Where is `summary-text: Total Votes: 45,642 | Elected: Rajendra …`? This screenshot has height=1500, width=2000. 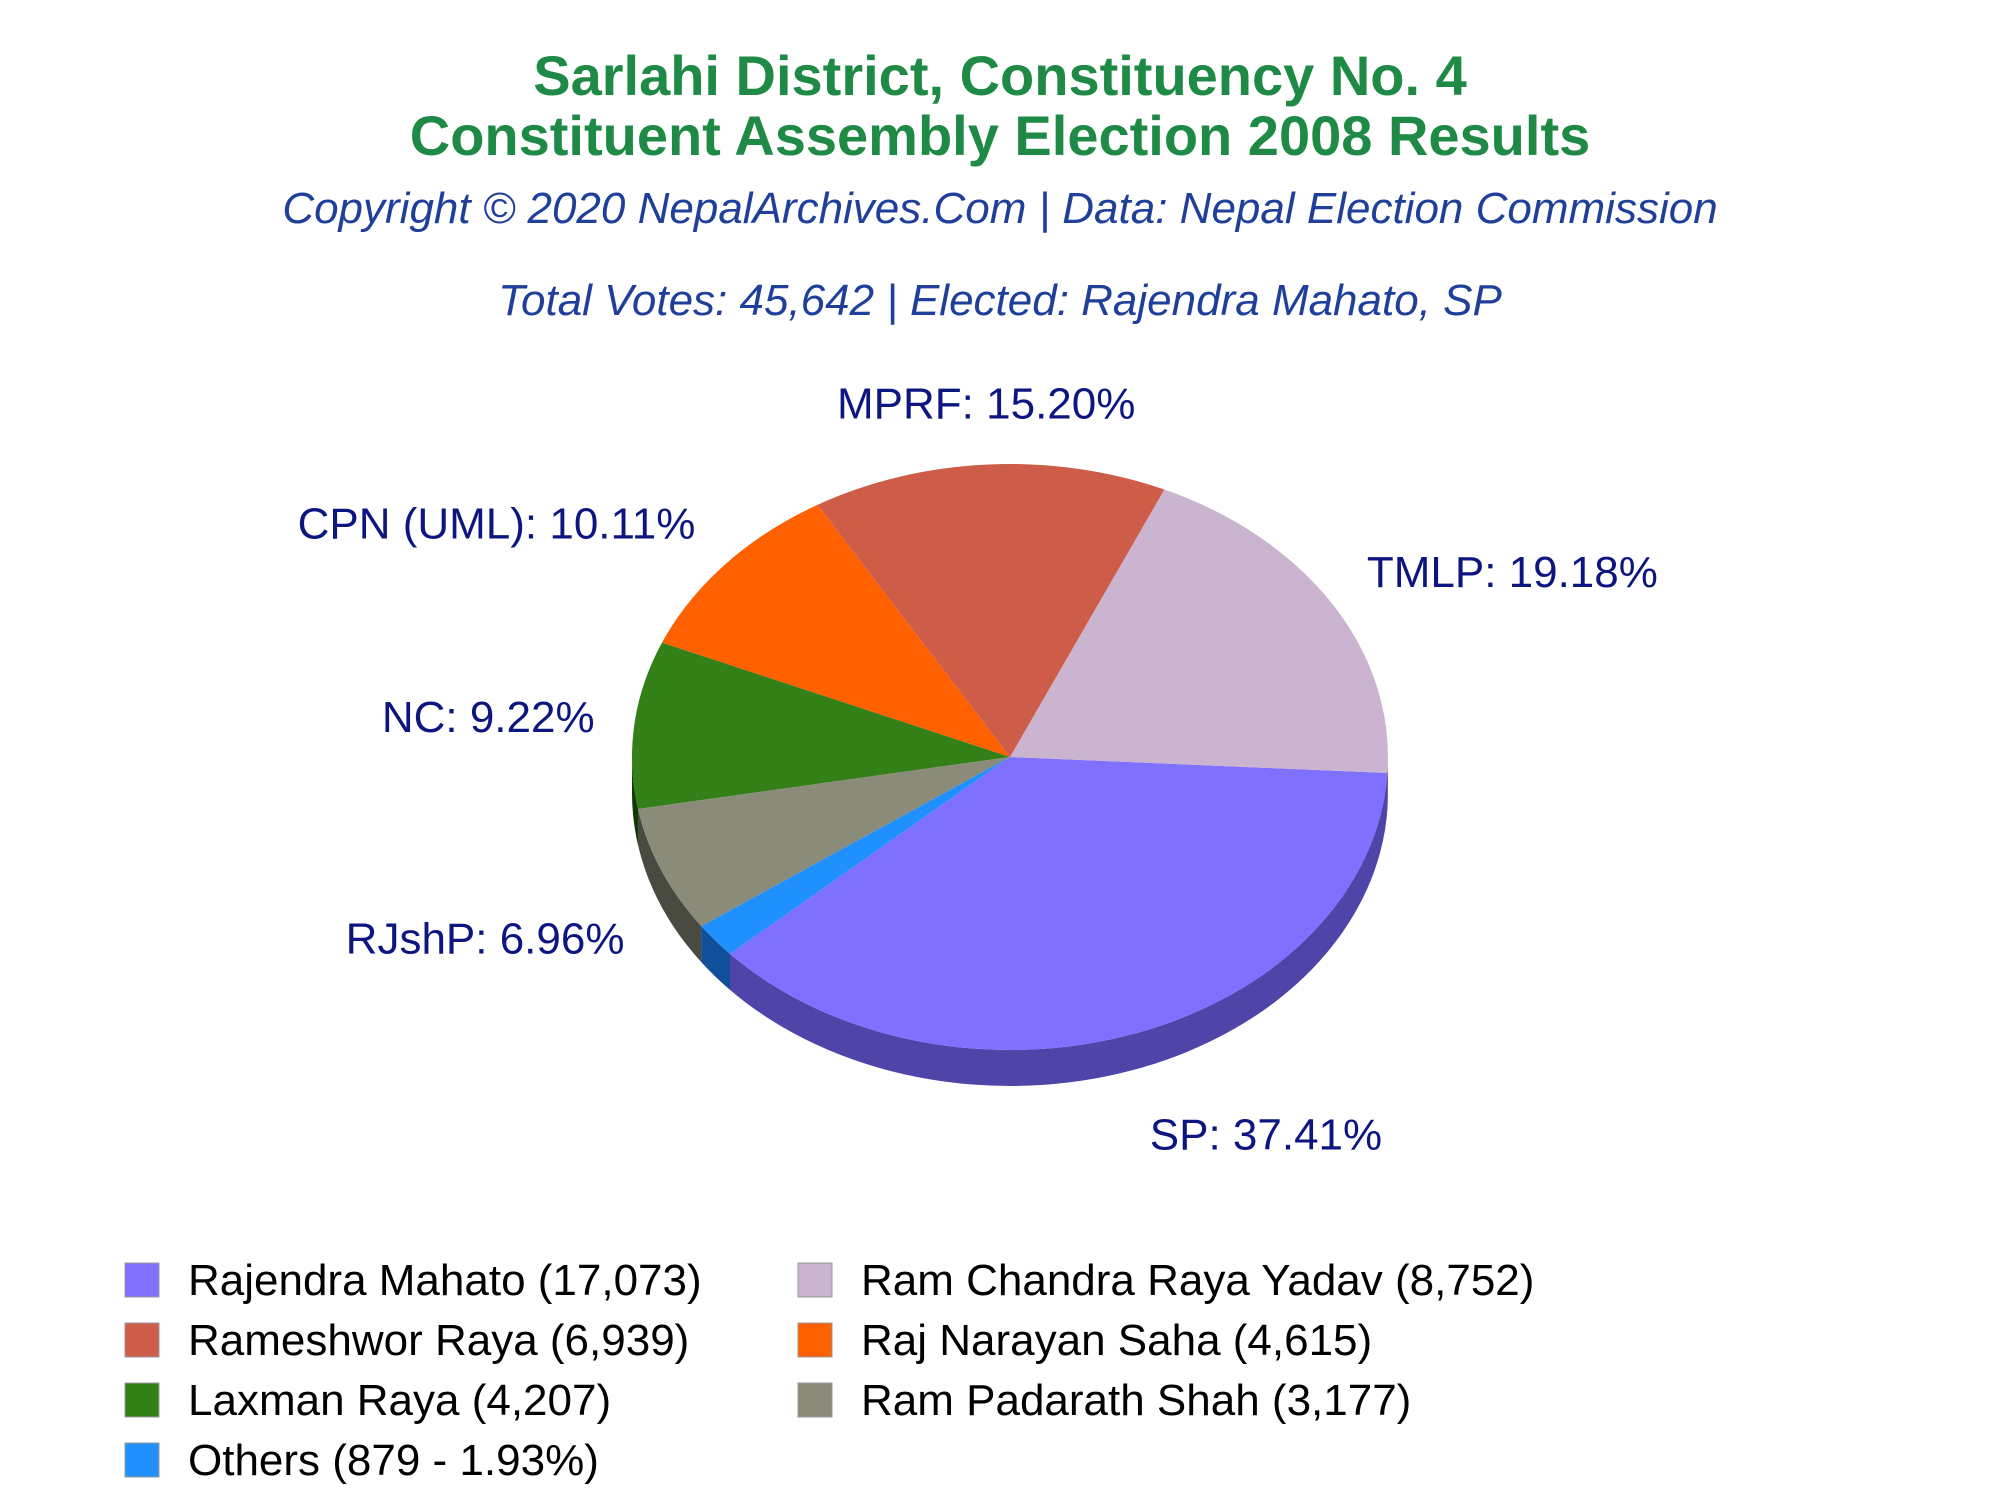
summary-text: Total Votes: 45,642 | Elected: Rajendra … is located at coordinates (1000, 300).